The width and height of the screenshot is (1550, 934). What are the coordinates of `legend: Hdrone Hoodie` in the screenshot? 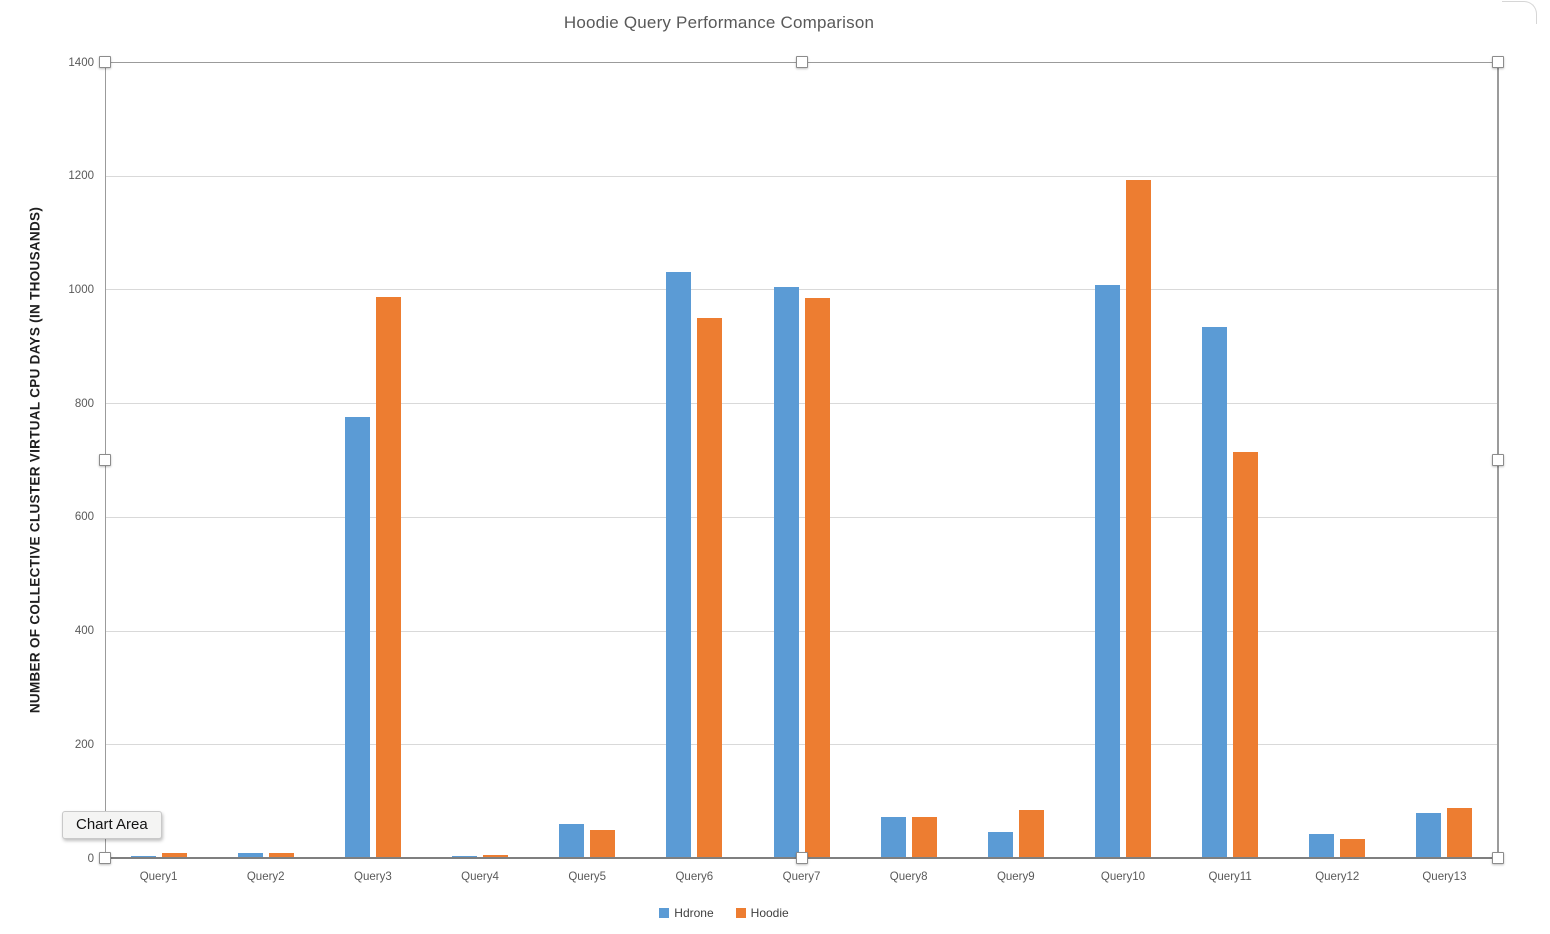 It's located at (724, 913).